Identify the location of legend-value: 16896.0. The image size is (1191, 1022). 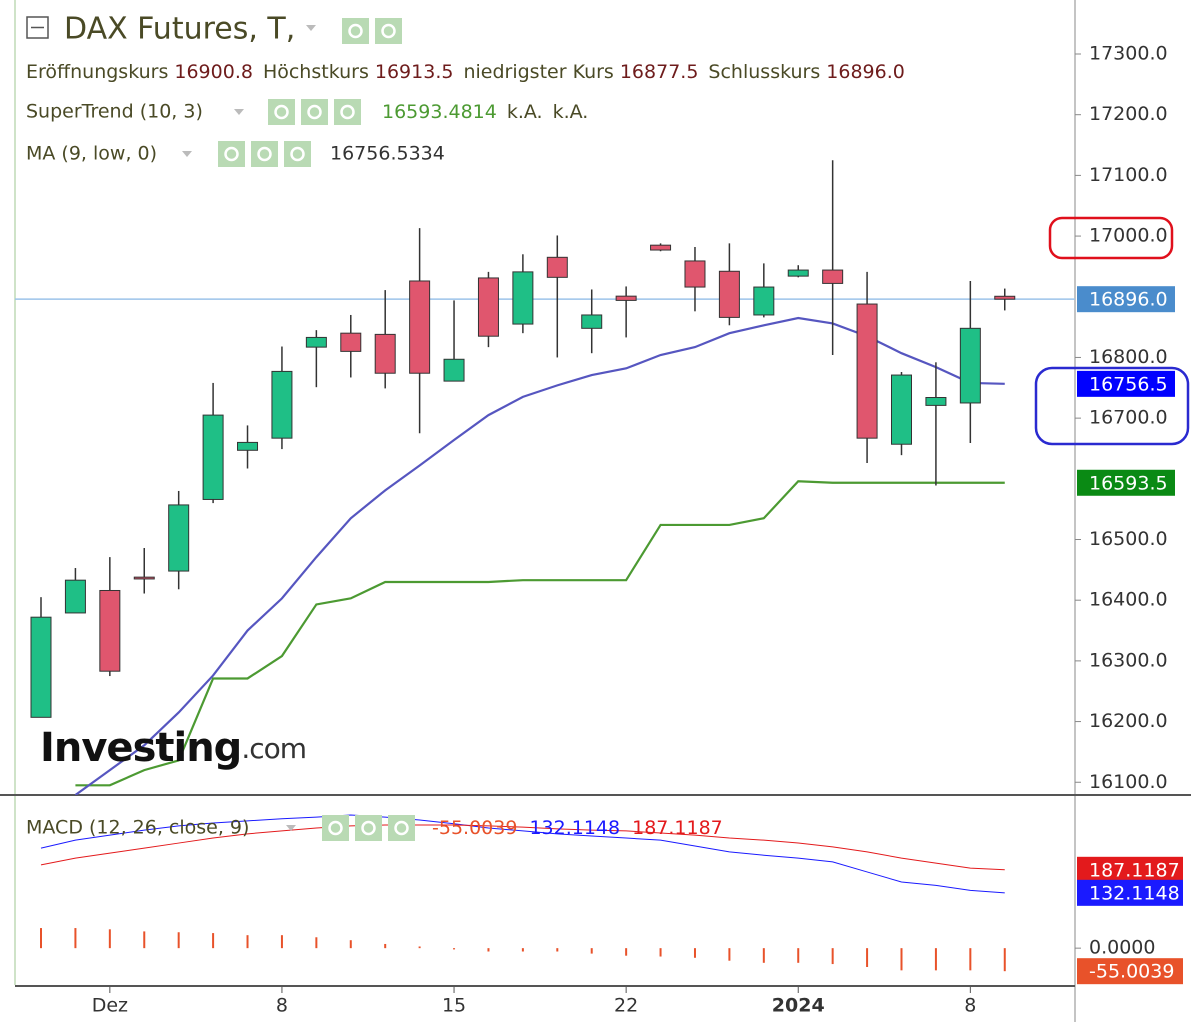
(865, 72).